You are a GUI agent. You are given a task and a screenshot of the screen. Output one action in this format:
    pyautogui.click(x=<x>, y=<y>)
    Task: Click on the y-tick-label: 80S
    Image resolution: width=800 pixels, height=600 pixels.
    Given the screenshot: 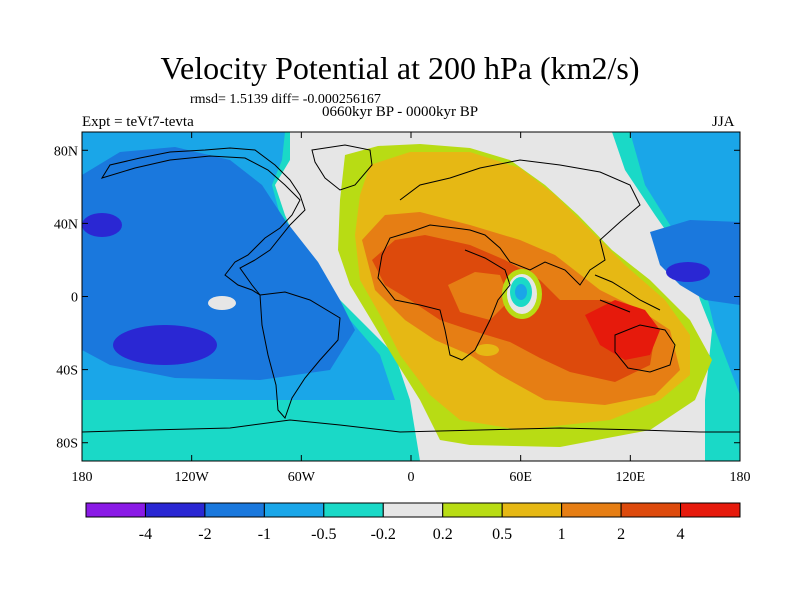 What is the action you would take?
    pyautogui.click(x=67, y=444)
    